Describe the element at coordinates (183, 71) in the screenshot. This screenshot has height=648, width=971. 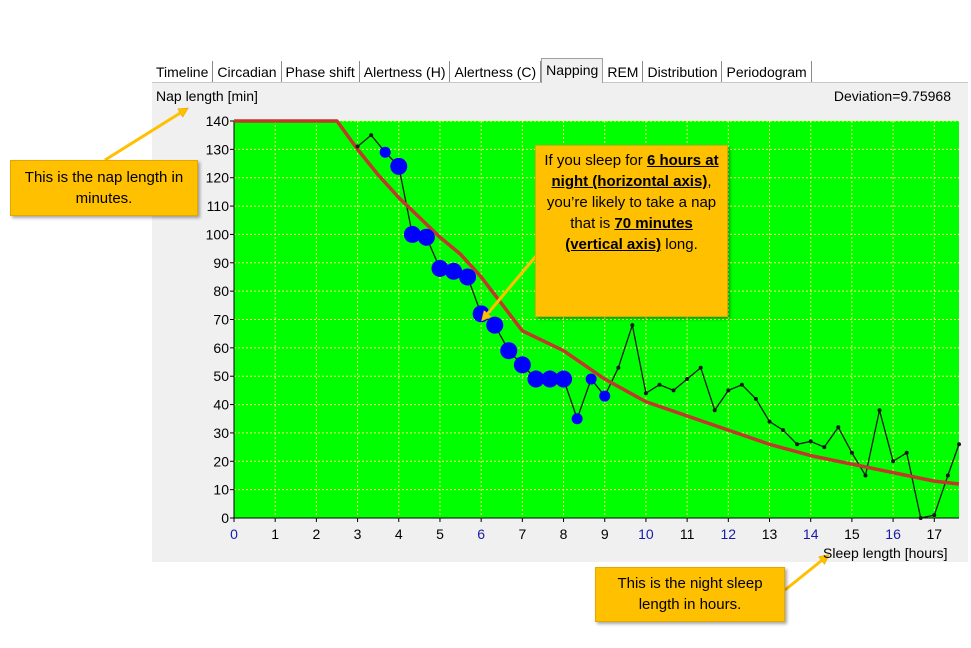
I see `tab-timeline: Timeline` at that location.